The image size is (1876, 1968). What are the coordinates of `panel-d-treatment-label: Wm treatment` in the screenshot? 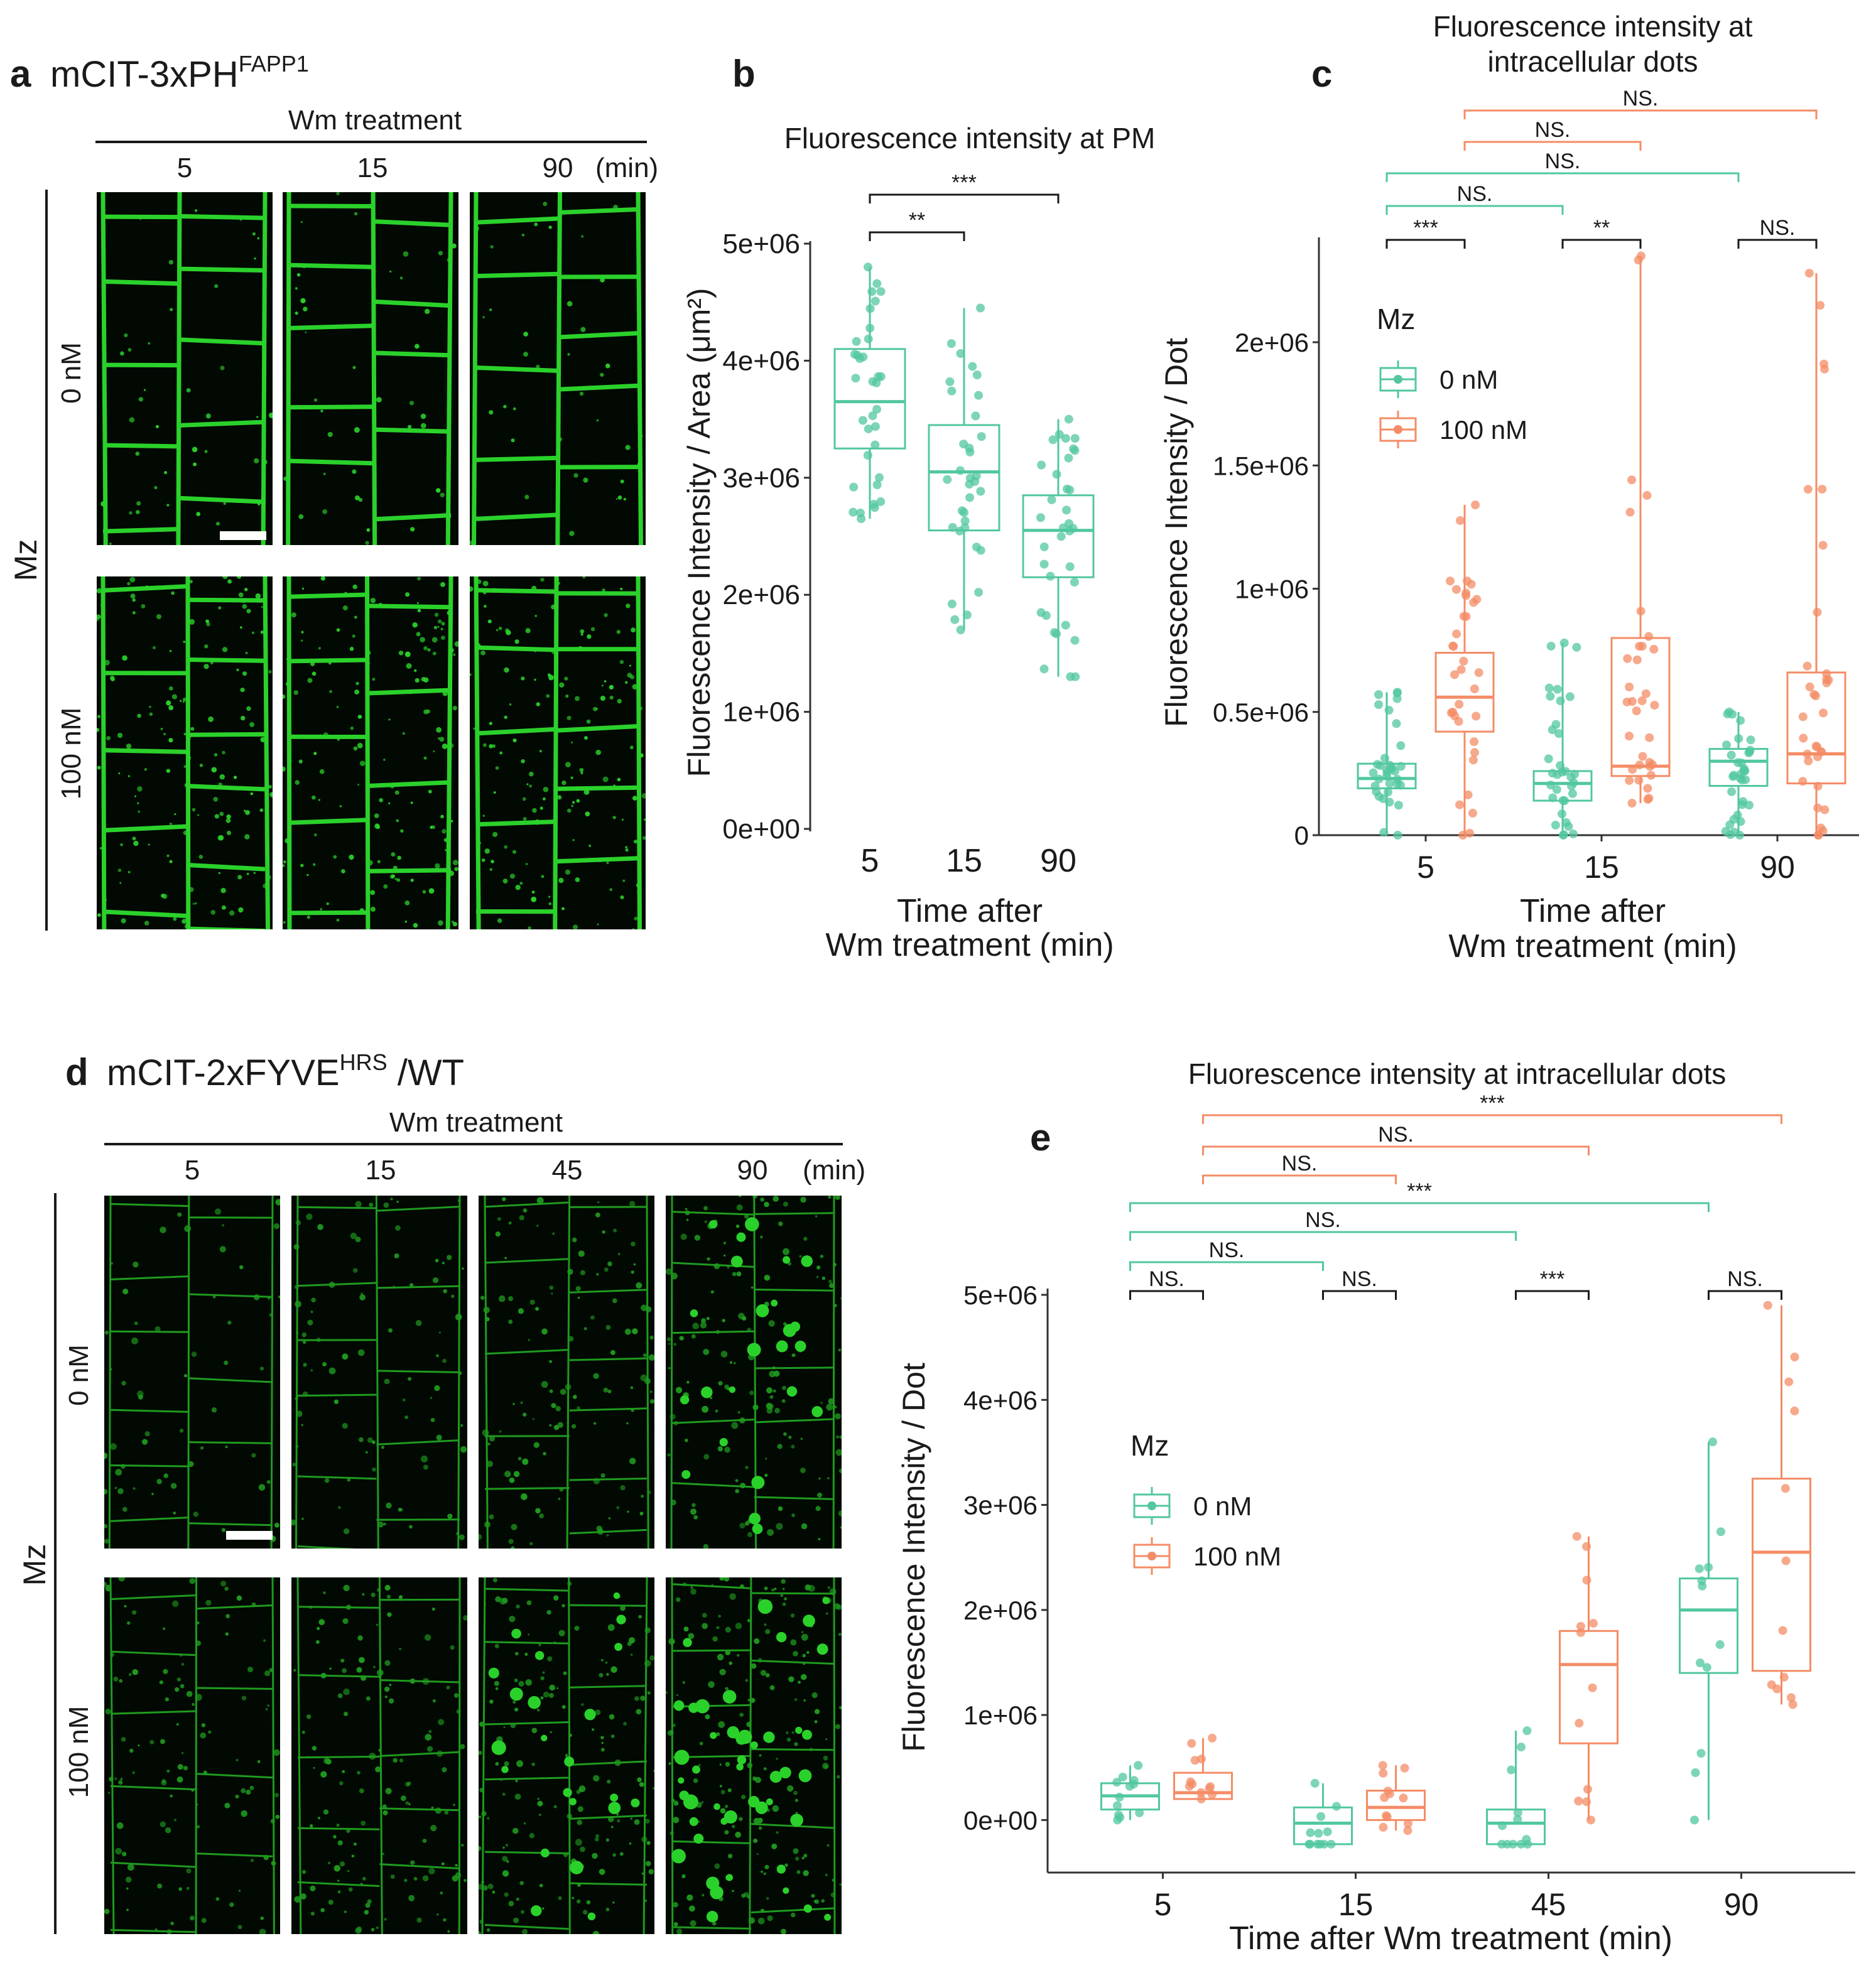 It's located at (476, 1122).